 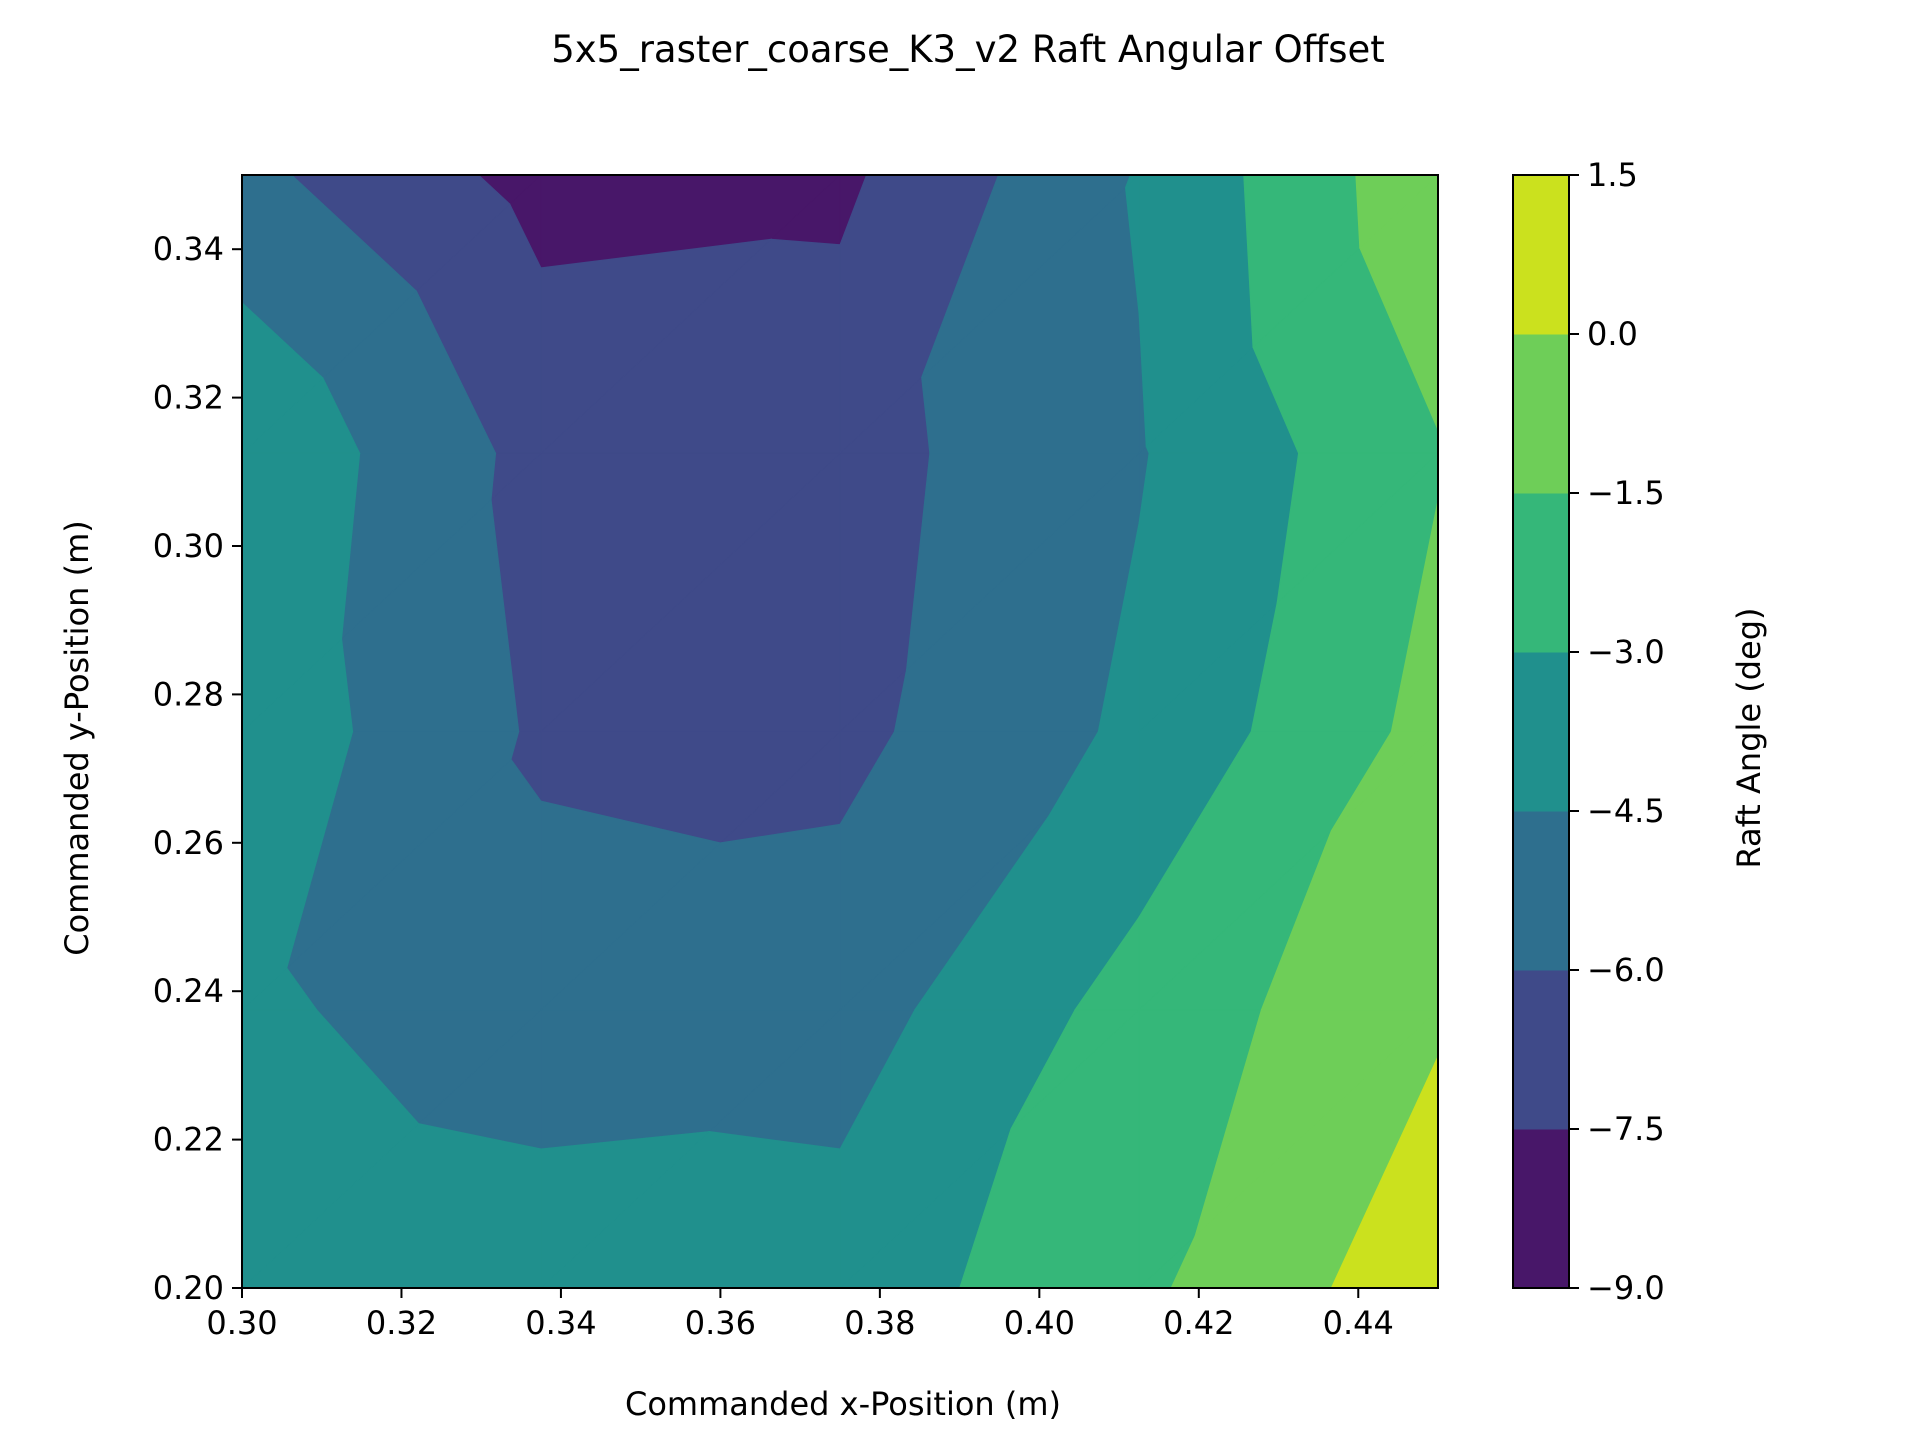 What do you see at coordinates (188, 991) in the screenshot?
I see `y-tick-label: 0.24` at bounding box center [188, 991].